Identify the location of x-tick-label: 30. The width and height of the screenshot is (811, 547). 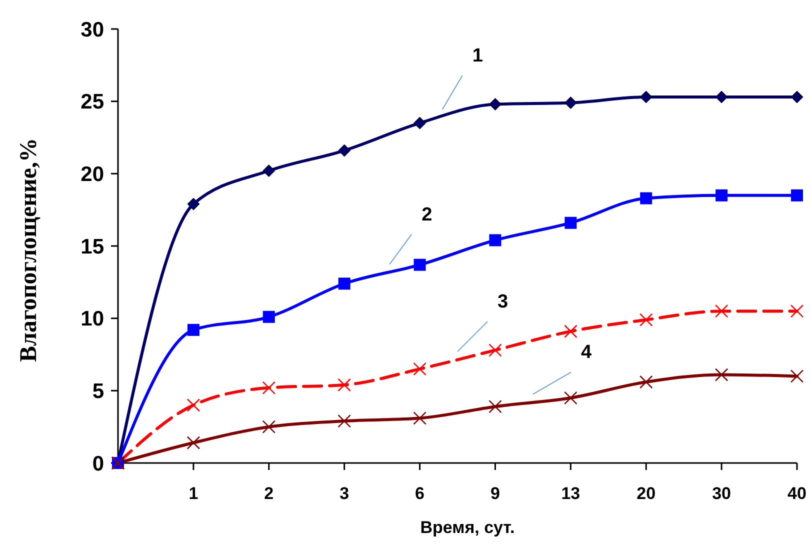
(722, 493).